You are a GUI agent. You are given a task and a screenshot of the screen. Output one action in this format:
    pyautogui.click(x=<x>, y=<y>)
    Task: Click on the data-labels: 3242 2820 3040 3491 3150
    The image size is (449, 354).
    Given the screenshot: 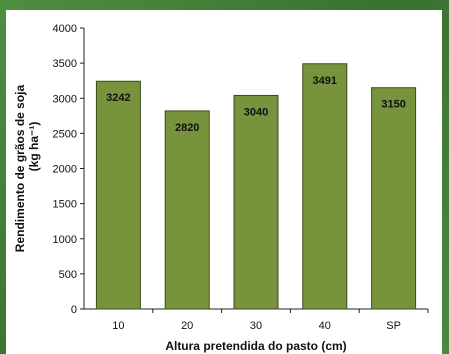 What is the action you would take?
    pyautogui.click(x=256, y=104)
    